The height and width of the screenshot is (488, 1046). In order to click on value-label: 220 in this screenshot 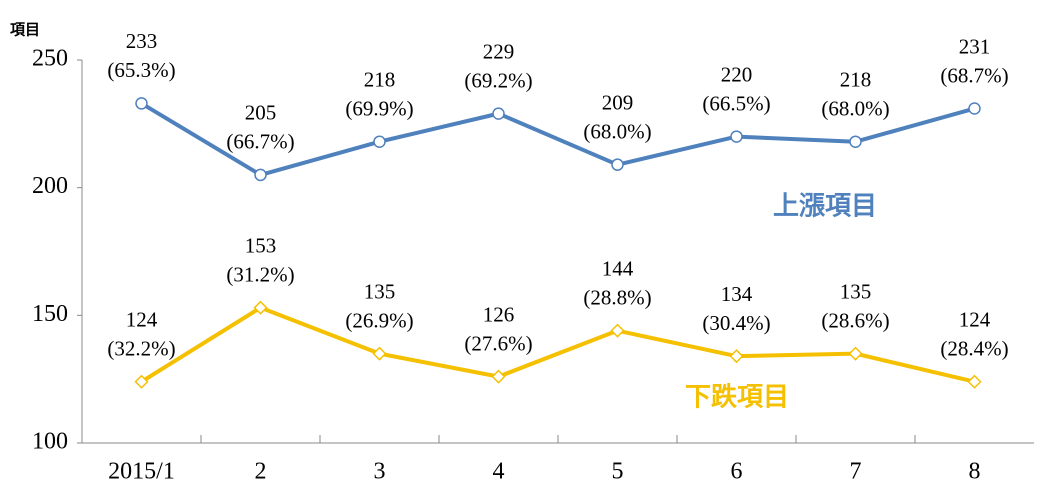, I will do `click(737, 74)`.